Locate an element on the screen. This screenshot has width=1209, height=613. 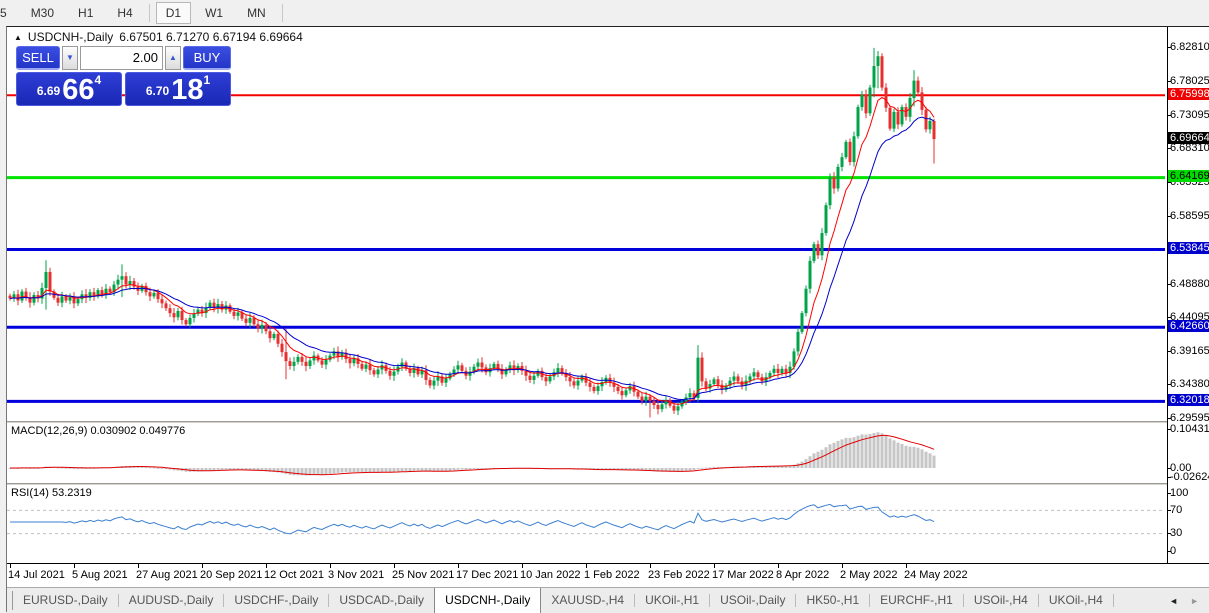
symbol-tab-usoil-h4: USOil-,H4 is located at coordinates (1000, 600).